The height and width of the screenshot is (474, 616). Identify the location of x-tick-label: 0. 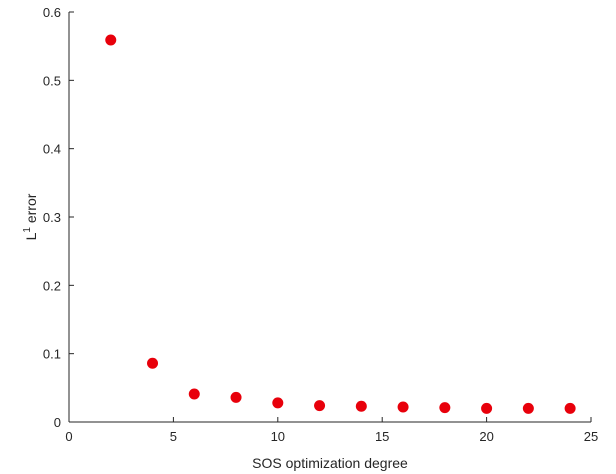
(68, 436).